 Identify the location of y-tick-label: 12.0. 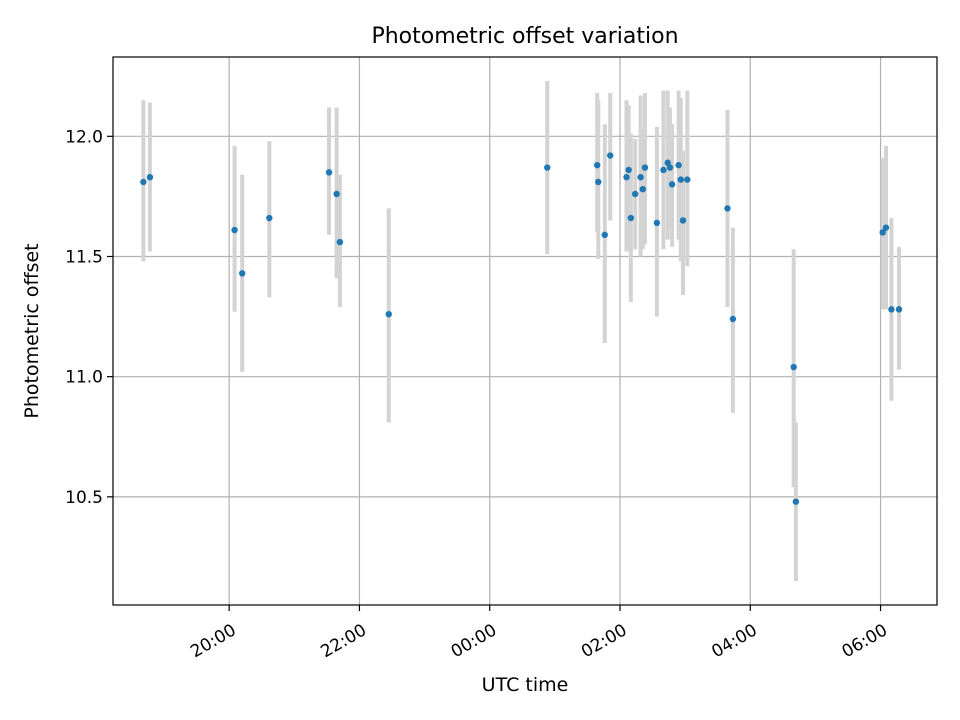
(84, 137).